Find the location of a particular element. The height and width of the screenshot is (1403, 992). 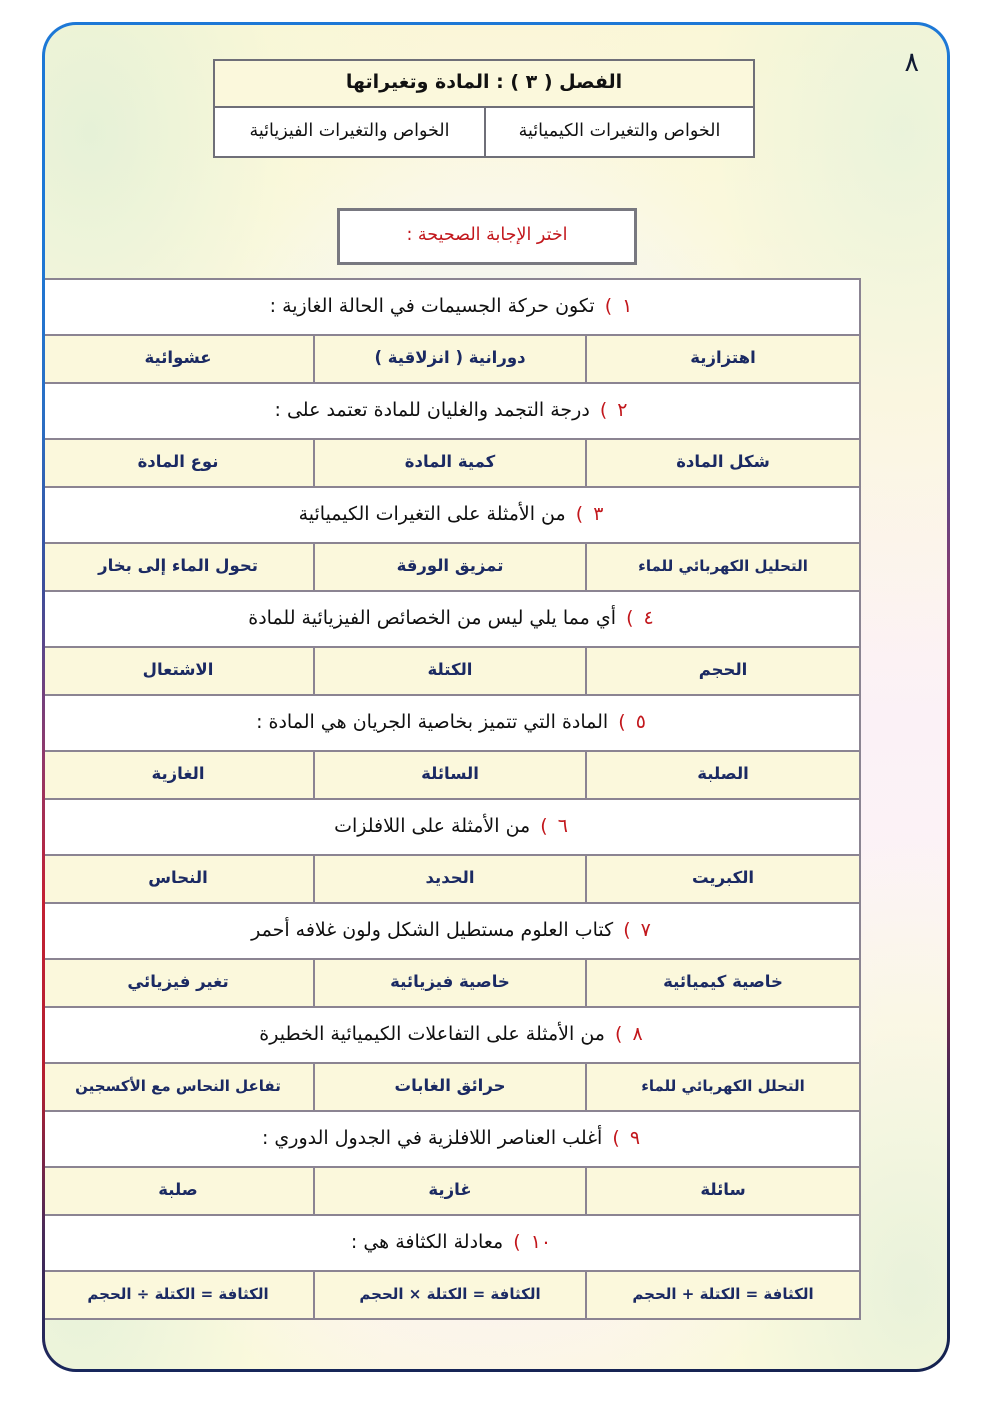

option-cell: صلبة is located at coordinates (180, 1191).